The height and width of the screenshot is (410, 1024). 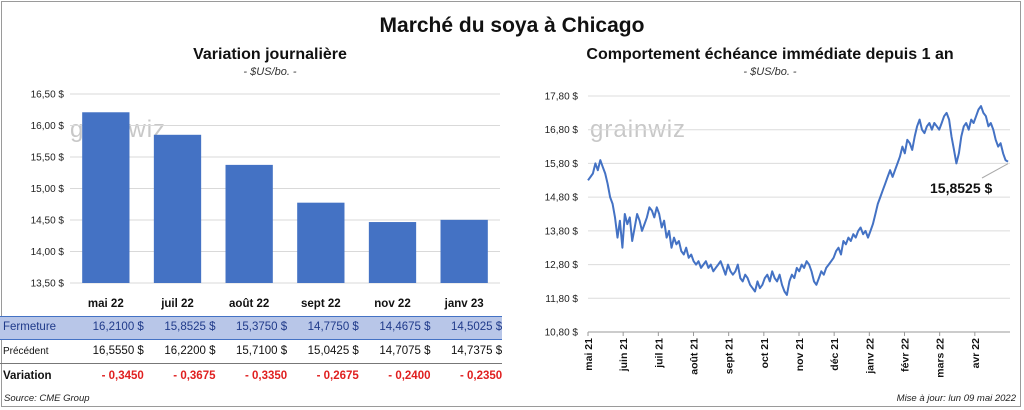 What do you see at coordinates (562, 130) in the screenshot?
I see `line-ytick-label: 16,80 $` at bounding box center [562, 130].